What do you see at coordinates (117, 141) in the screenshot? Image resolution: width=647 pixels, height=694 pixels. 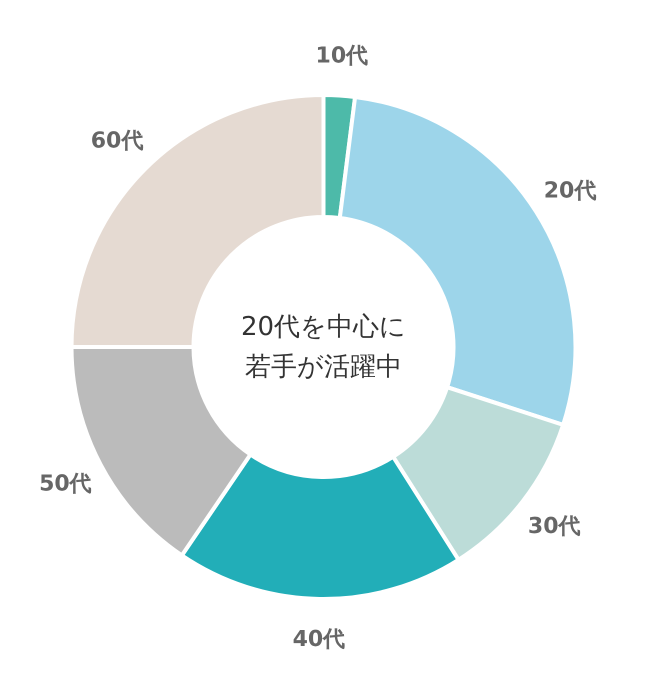 I see `slice-label: 60代` at bounding box center [117, 141].